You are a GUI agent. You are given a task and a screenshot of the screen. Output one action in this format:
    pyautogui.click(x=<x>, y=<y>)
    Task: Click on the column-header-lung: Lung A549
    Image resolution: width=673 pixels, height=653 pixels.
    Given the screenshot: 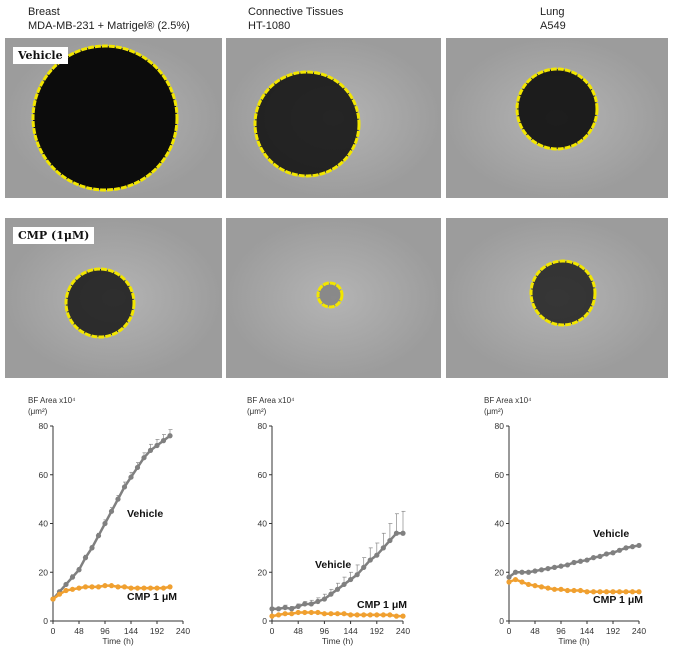 What is the action you would take?
    pyautogui.click(x=553, y=19)
    